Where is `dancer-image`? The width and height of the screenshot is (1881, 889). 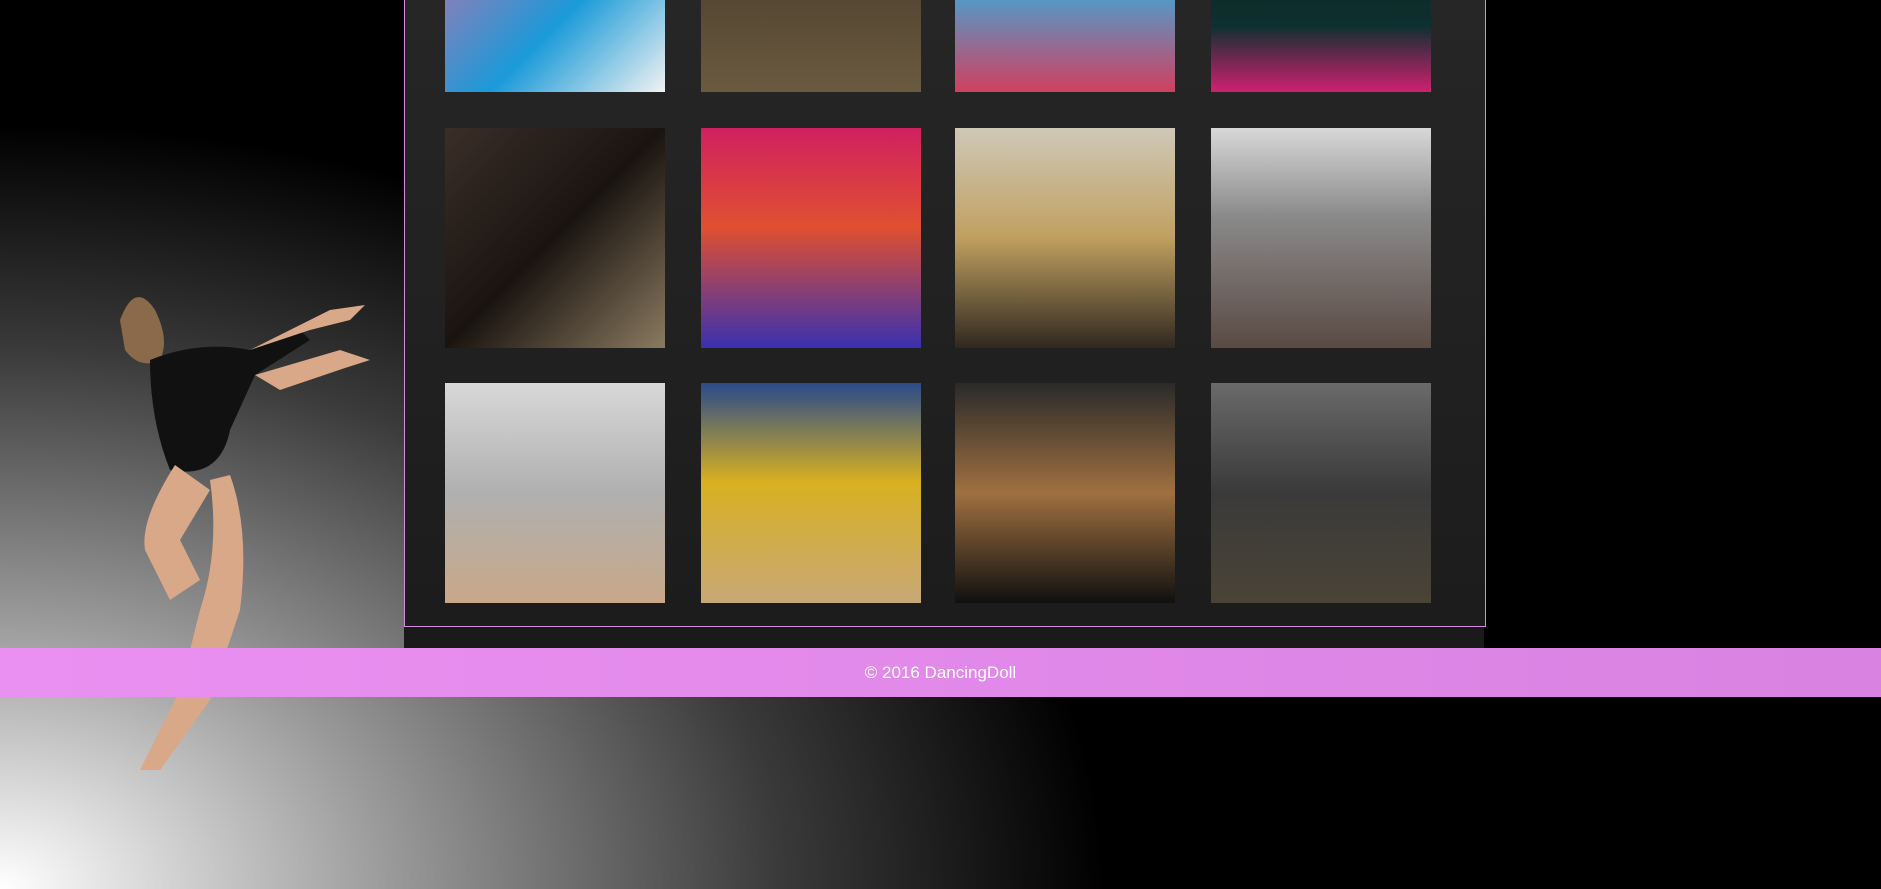
dancer-image is located at coordinates (245, 533).